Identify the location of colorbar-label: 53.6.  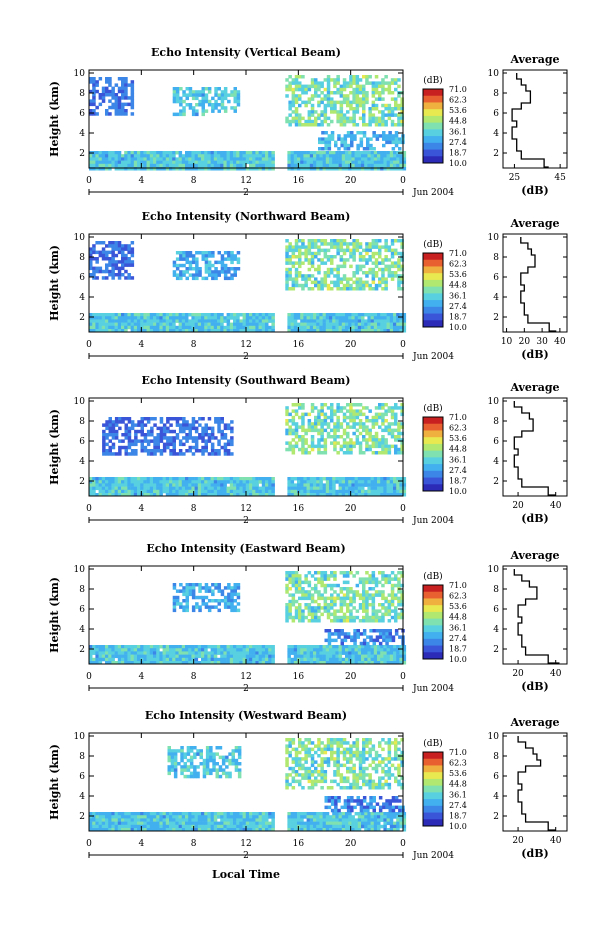
(458, 110).